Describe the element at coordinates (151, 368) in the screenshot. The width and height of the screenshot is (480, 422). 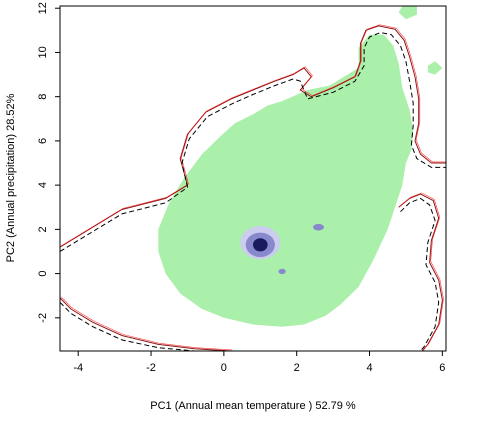
I see `x-tick-label: -2` at that location.